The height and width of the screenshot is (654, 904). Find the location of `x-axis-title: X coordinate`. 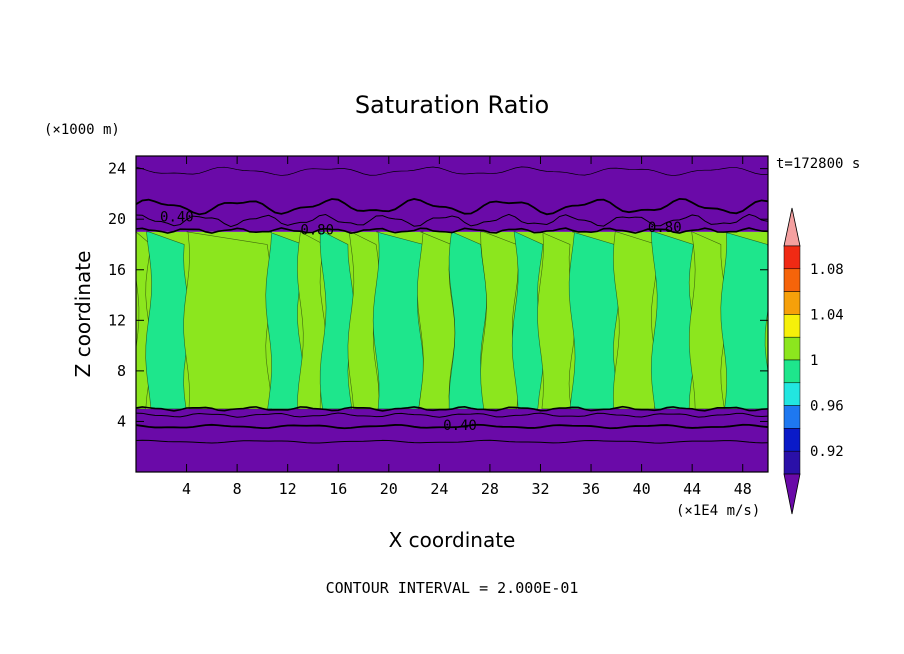

x-axis-title: X coordinate is located at coordinates (452, 540).